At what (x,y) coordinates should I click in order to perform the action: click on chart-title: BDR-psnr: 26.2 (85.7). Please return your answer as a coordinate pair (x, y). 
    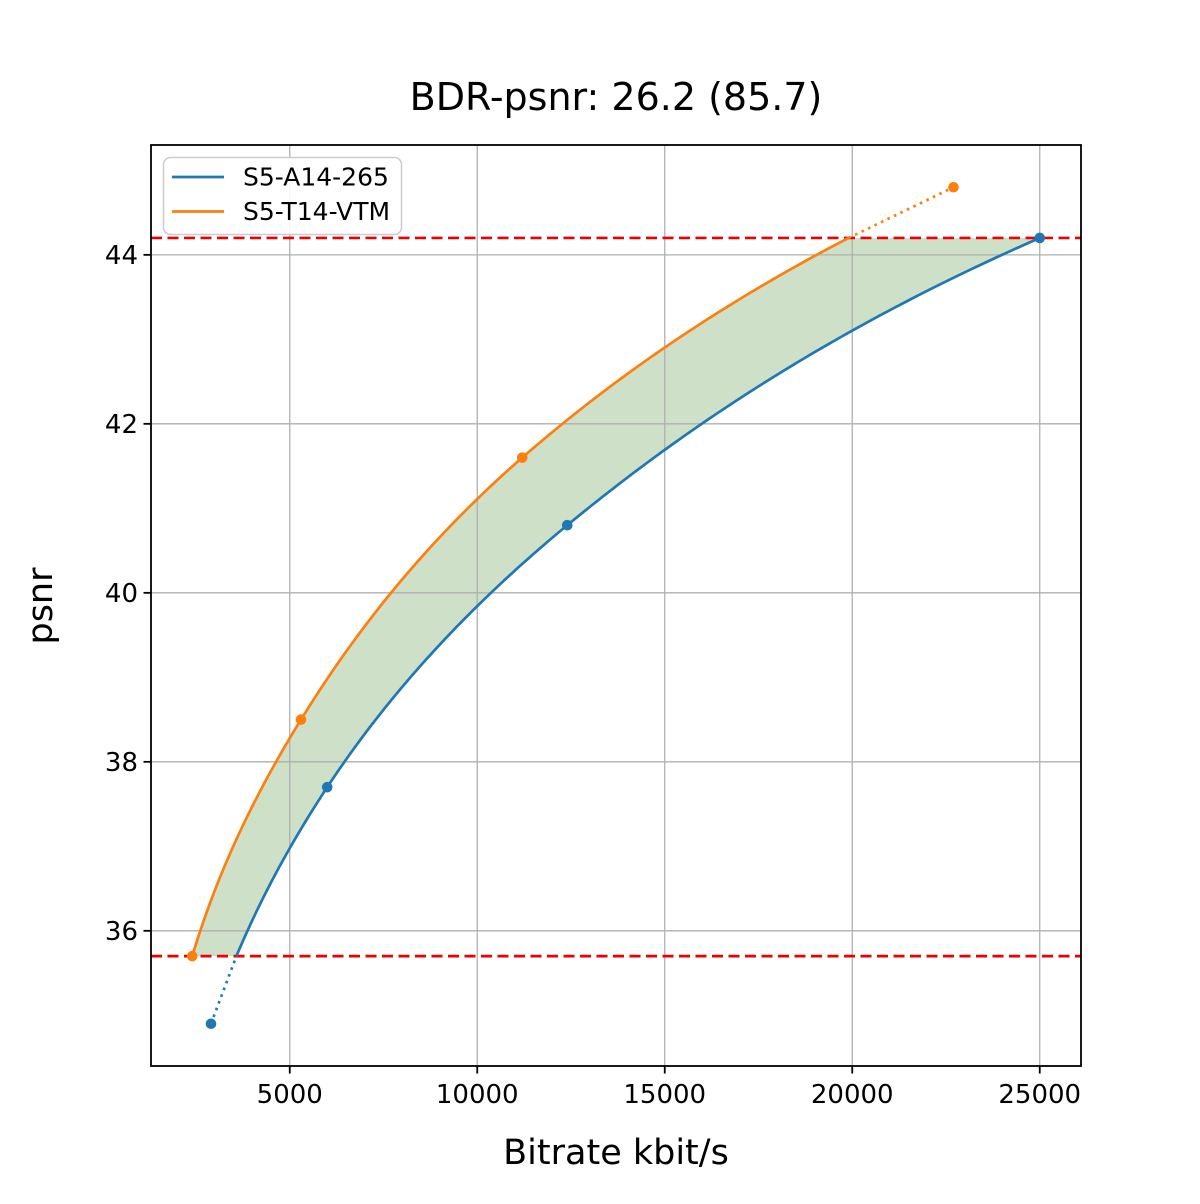
    Looking at the image, I should click on (616, 97).